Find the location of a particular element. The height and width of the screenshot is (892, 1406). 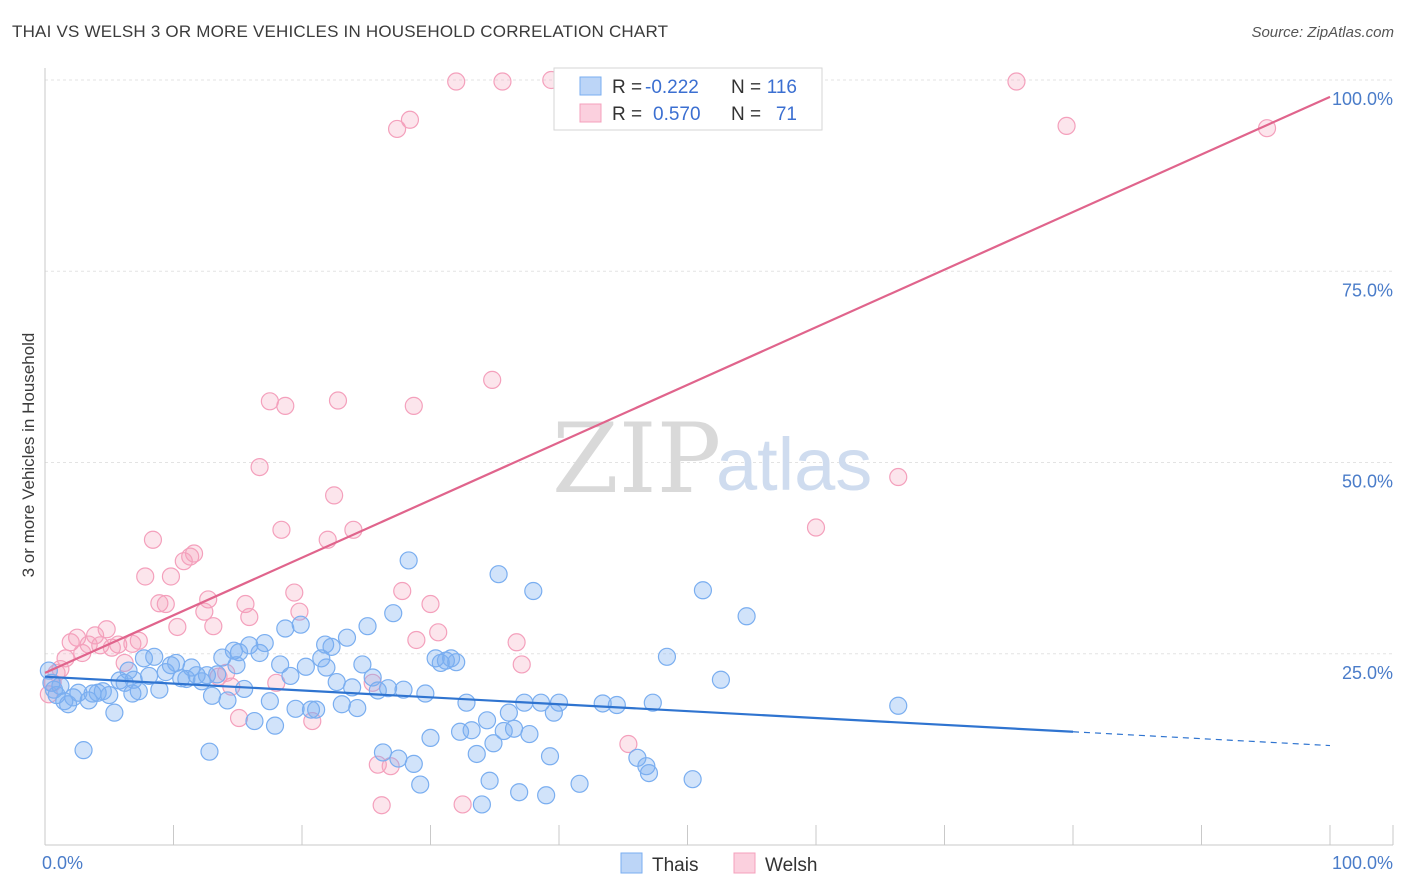

correlation-legend: R = -0.222 N = 116 R = 0.570 N = 71 is located at coordinates (688, 99).